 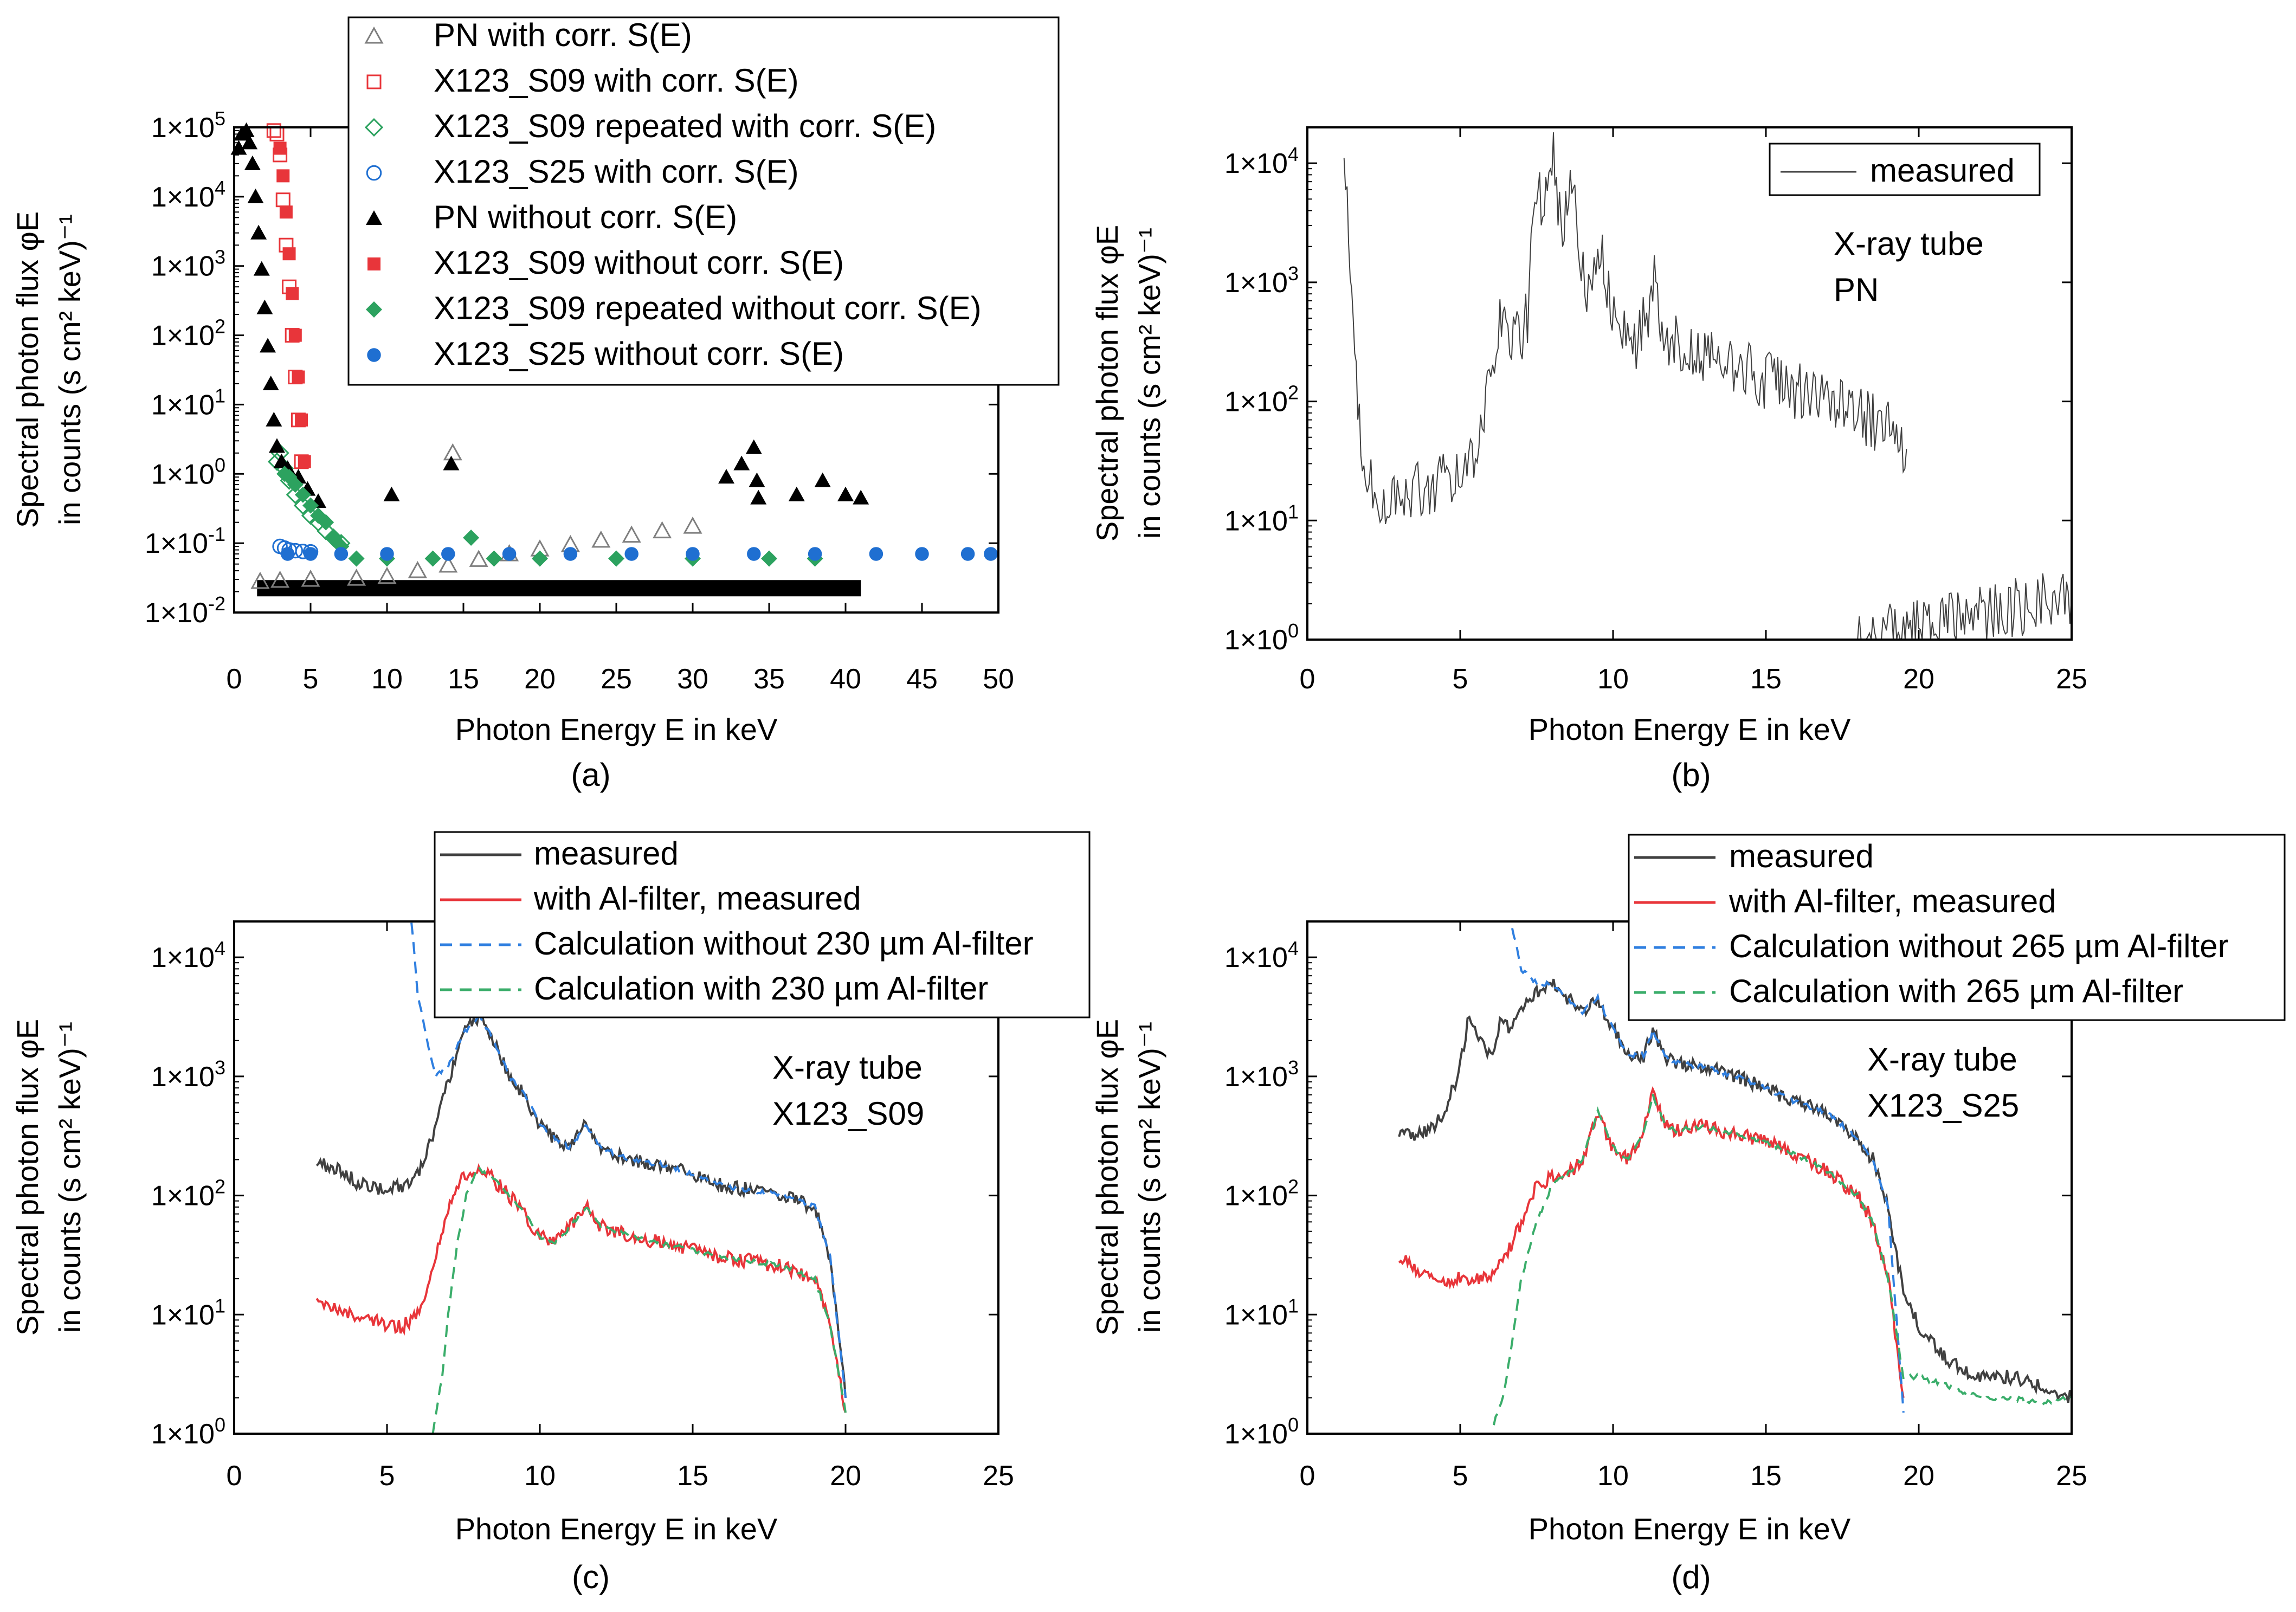 What do you see at coordinates (1261, 1194) in the screenshot?
I see `panel-d-ytick-label: 1×10²` at bounding box center [1261, 1194].